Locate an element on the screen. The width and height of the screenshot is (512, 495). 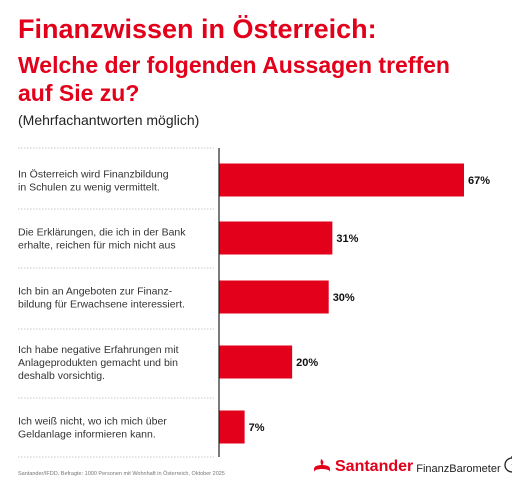
chart-subtitle: (Mehrfachantworten möglich) is located at coordinates (109, 120).